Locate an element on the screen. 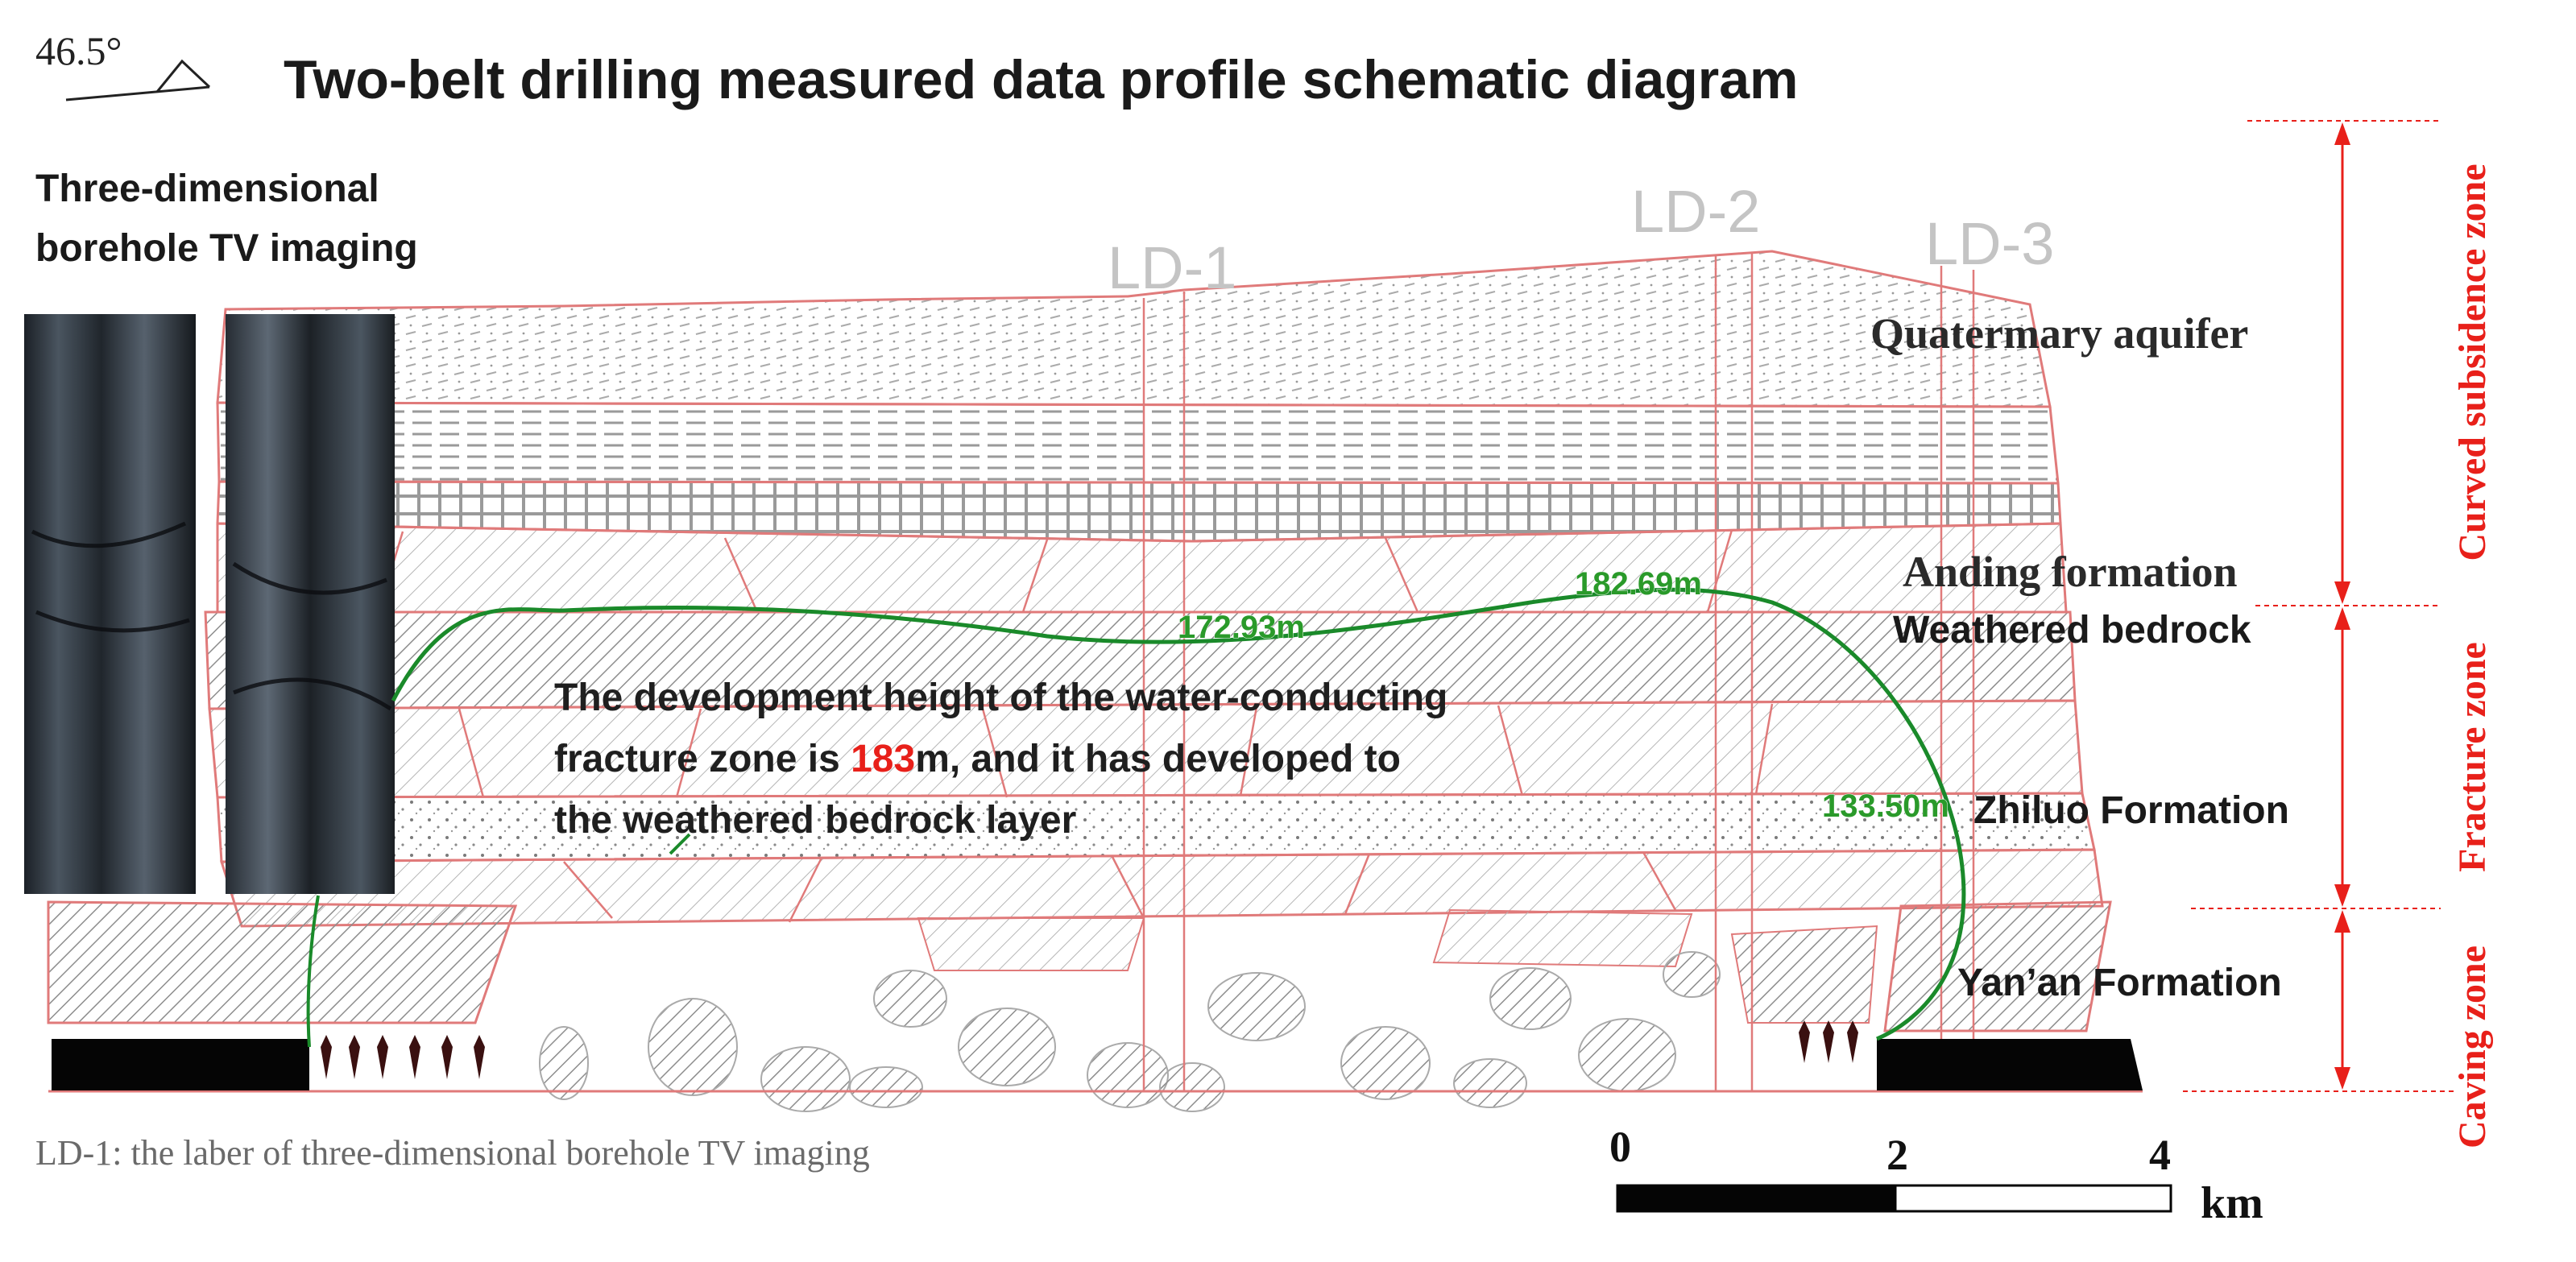 The height and width of the screenshot is (1262, 2576). measurement-ld2: 182.69m is located at coordinates (1638, 584).